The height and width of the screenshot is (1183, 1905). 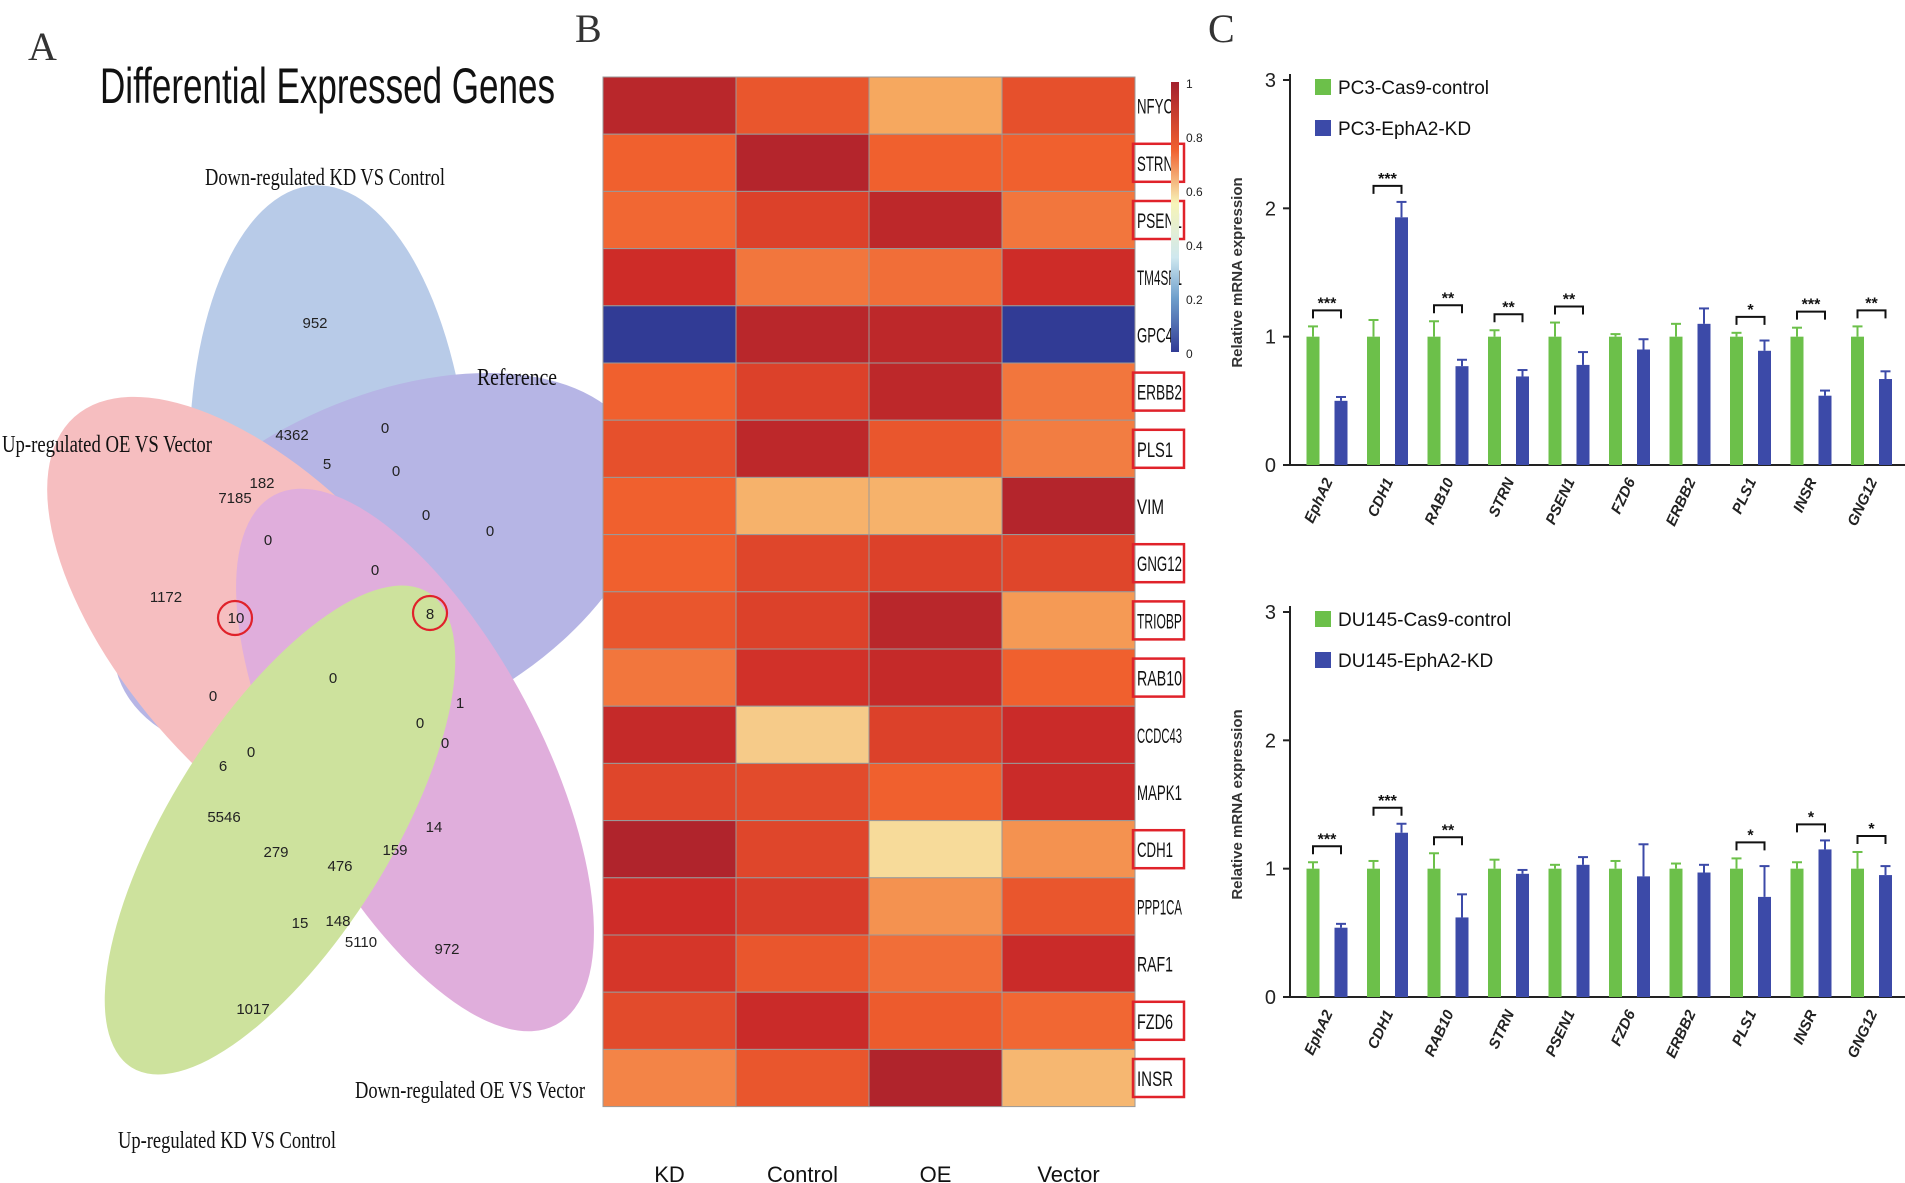 I want to click on panel-c-letter: C, so click(x=1221, y=28).